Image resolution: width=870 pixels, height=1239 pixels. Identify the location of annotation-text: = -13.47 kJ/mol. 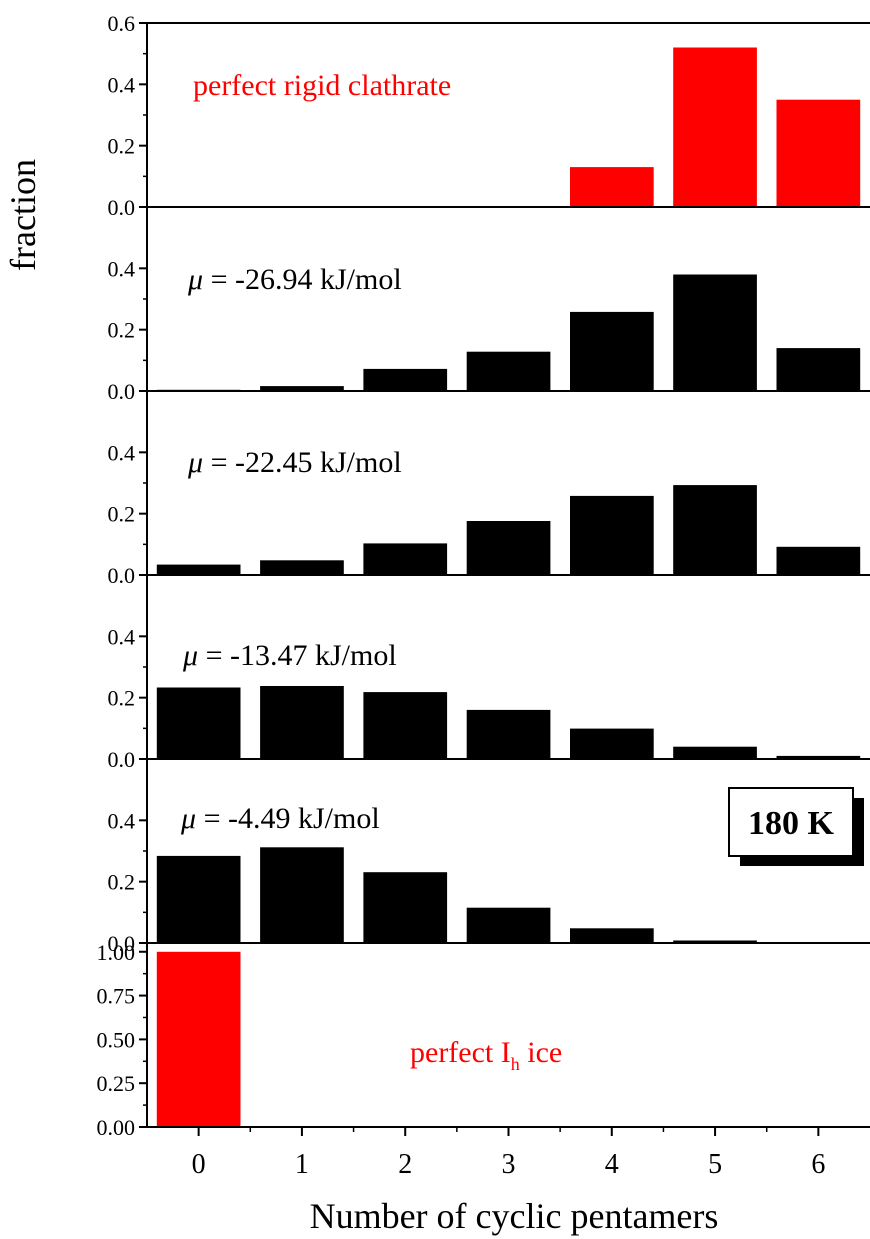
(297, 655).